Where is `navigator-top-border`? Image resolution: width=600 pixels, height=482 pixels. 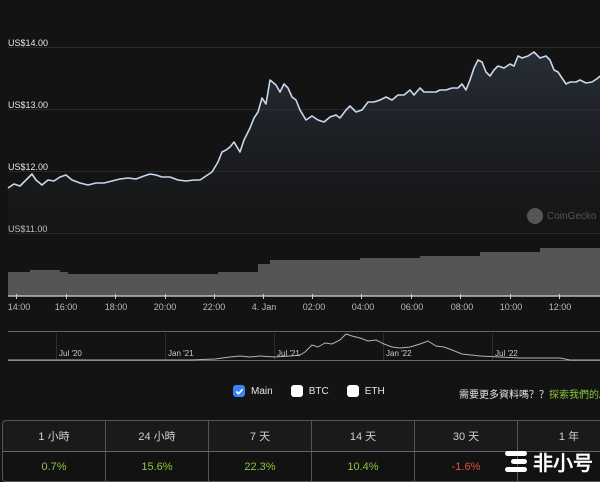
navigator-top-border is located at coordinates (304, 331).